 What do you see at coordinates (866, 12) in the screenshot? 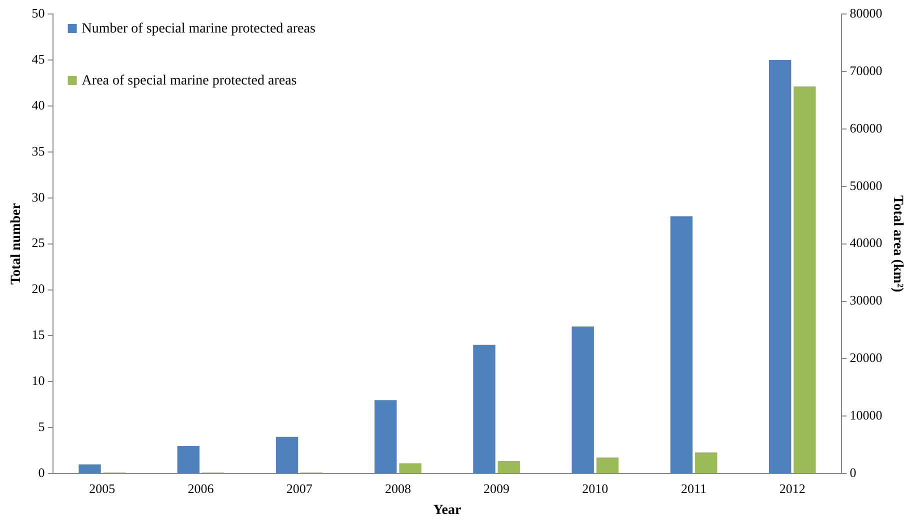
I see `y2-tick-label: 80000` at bounding box center [866, 12].